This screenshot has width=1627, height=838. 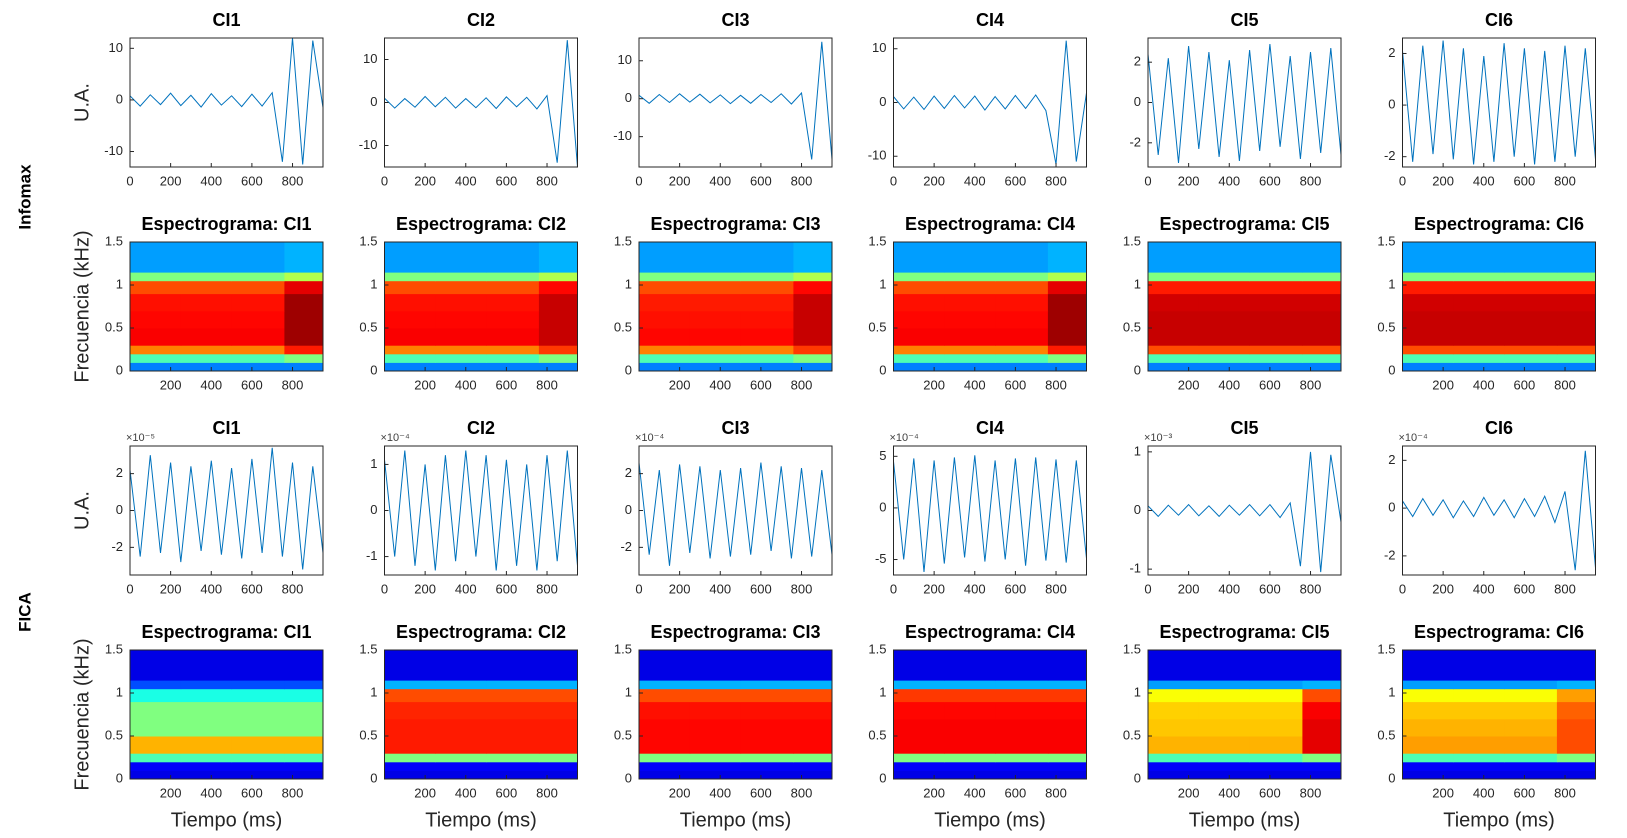 What do you see at coordinates (24, 612) in the screenshot?
I see `row-label: FICA` at bounding box center [24, 612].